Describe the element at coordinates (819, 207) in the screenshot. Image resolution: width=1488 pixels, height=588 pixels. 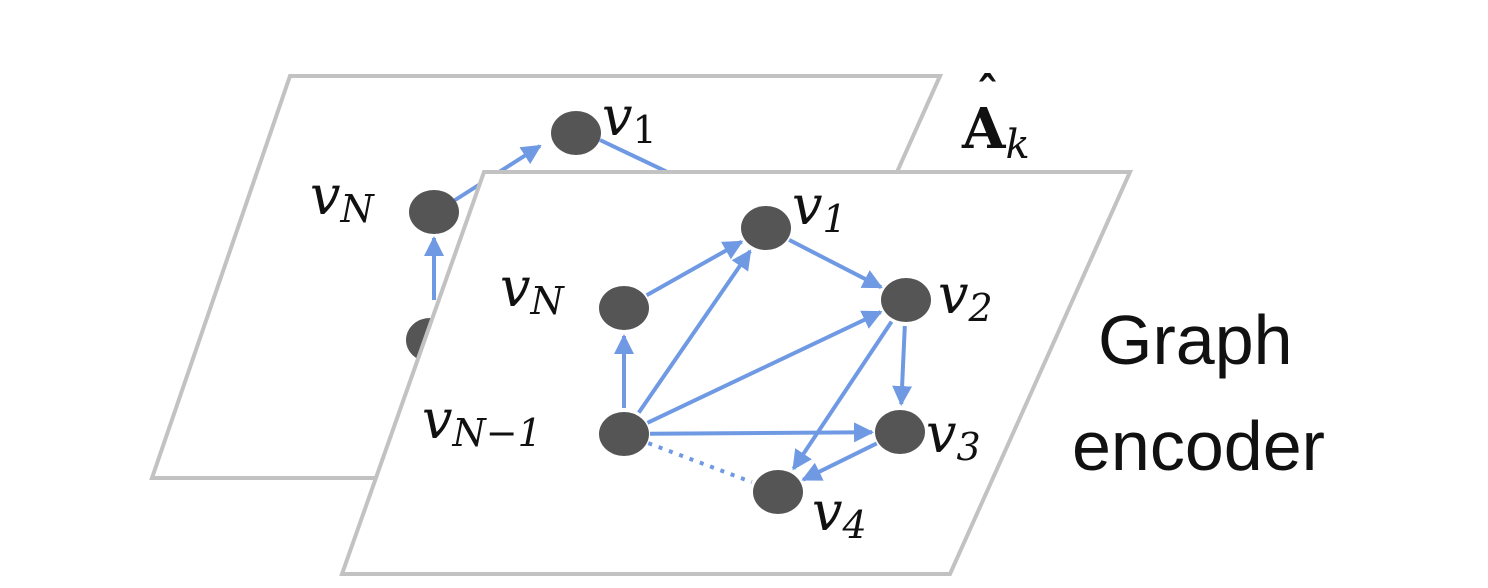
I see `node-label-v1: v1` at that location.